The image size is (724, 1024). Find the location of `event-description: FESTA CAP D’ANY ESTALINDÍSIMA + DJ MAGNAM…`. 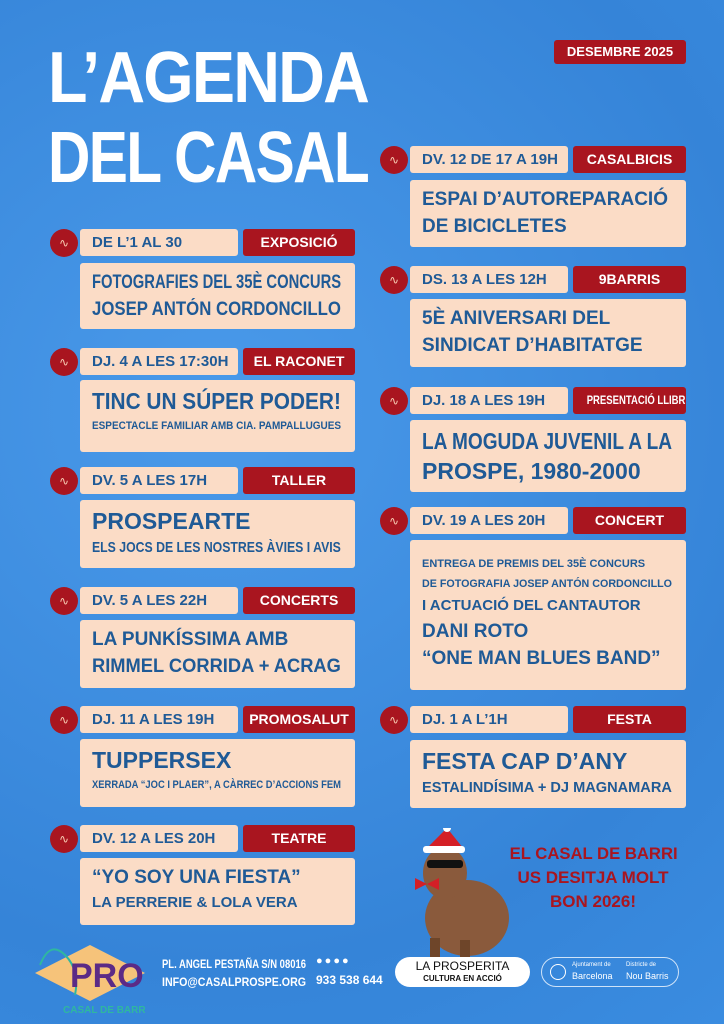

event-description: FESTA CAP D’ANY ESTALINDÍSIMA + DJ MAGNAM… is located at coordinates (548, 774).